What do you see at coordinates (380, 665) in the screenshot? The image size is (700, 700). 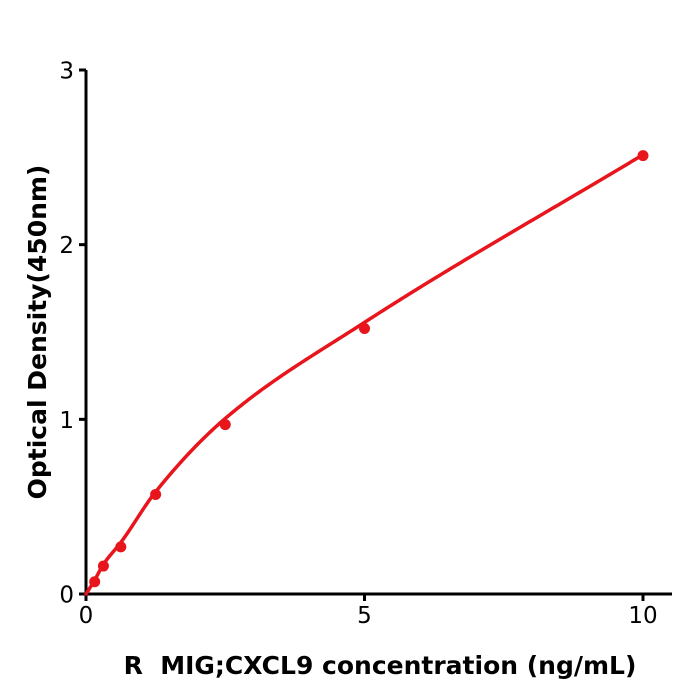 I see `x-axis-title: R MIG;CXCL9 concentration (ng/mL)` at bounding box center [380, 665].